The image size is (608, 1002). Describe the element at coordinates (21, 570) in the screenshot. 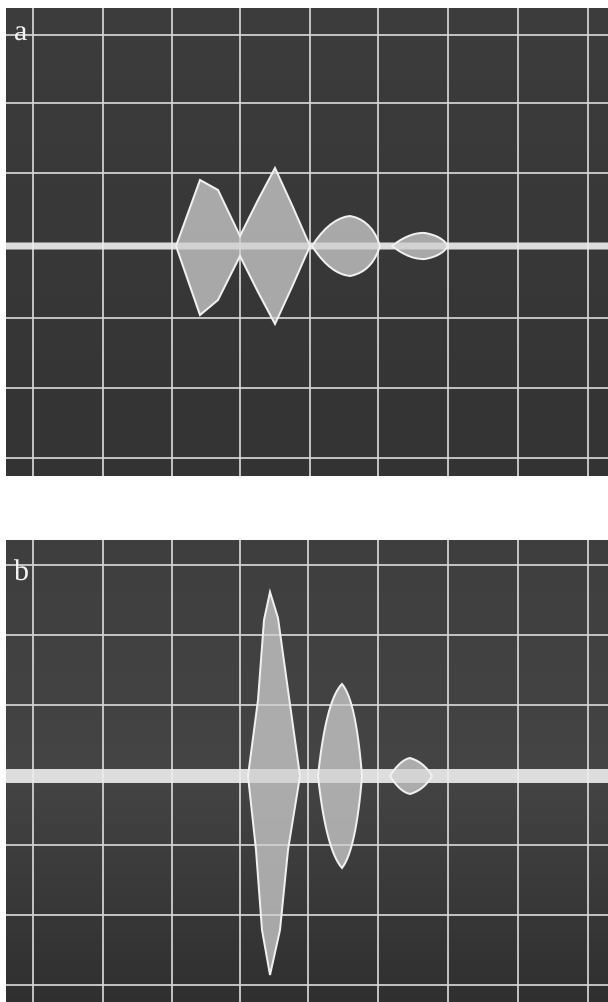

I see `panel-label: b` at that location.